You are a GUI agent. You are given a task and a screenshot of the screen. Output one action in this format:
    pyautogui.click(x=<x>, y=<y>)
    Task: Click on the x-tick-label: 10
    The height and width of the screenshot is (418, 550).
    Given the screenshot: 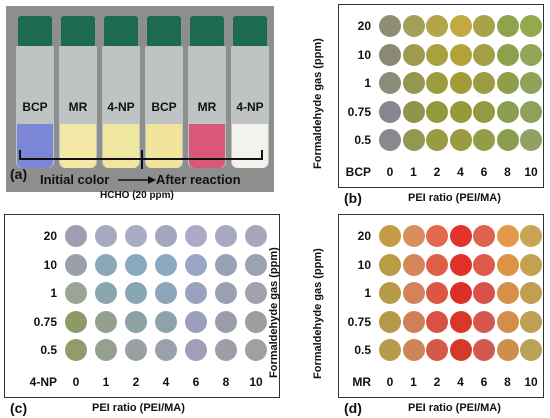 What is the action you would take?
    pyautogui.click(x=531, y=172)
    